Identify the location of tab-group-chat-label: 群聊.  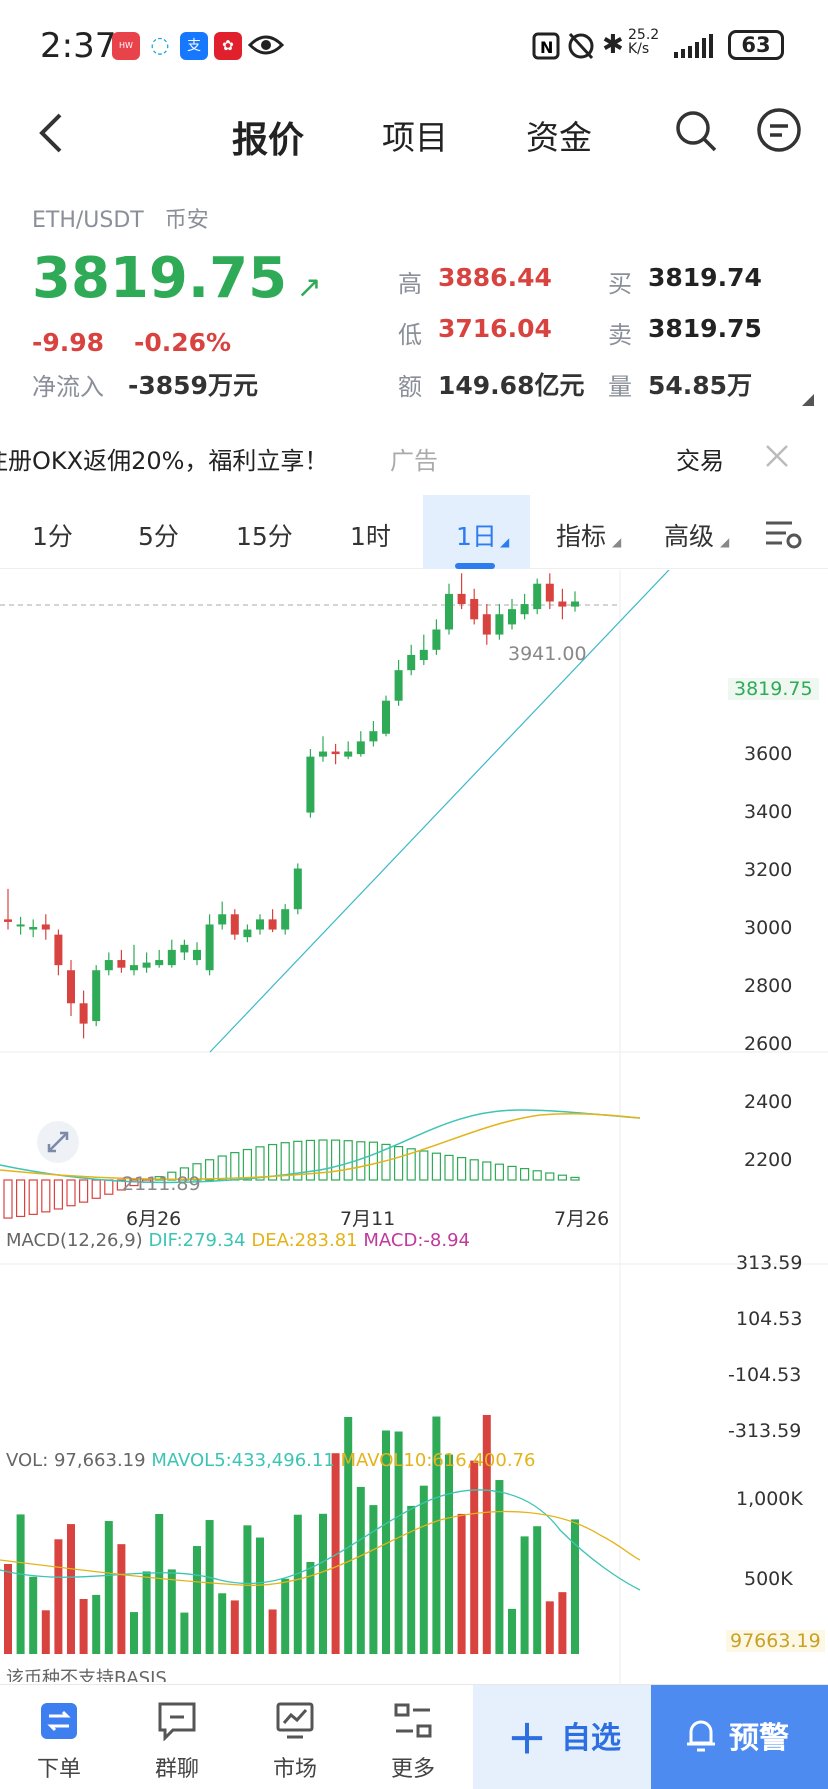
(176, 1769).